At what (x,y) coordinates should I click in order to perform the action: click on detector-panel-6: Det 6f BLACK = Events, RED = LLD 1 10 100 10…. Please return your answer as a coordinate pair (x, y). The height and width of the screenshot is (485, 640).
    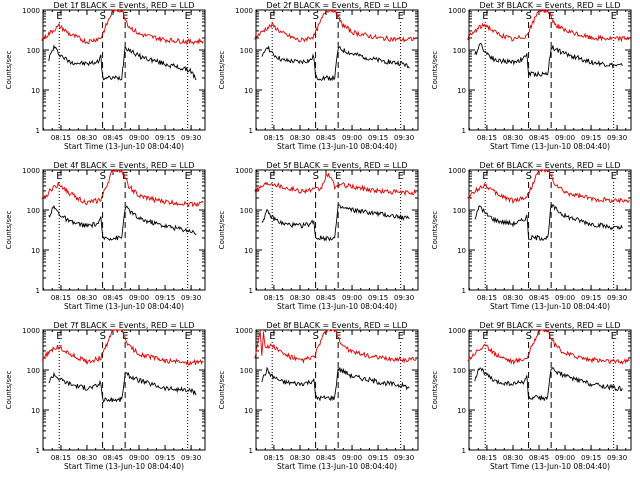
    Looking at the image, I should click on (531, 236).